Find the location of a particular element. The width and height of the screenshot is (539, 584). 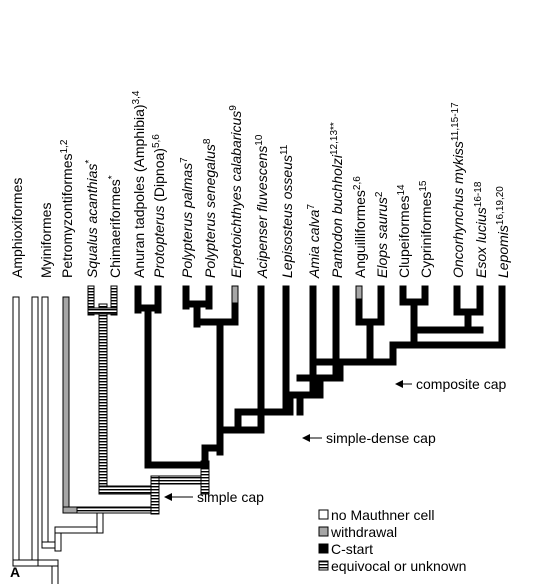

taxon-label: Elops saurus2 is located at coordinates (382, 234).